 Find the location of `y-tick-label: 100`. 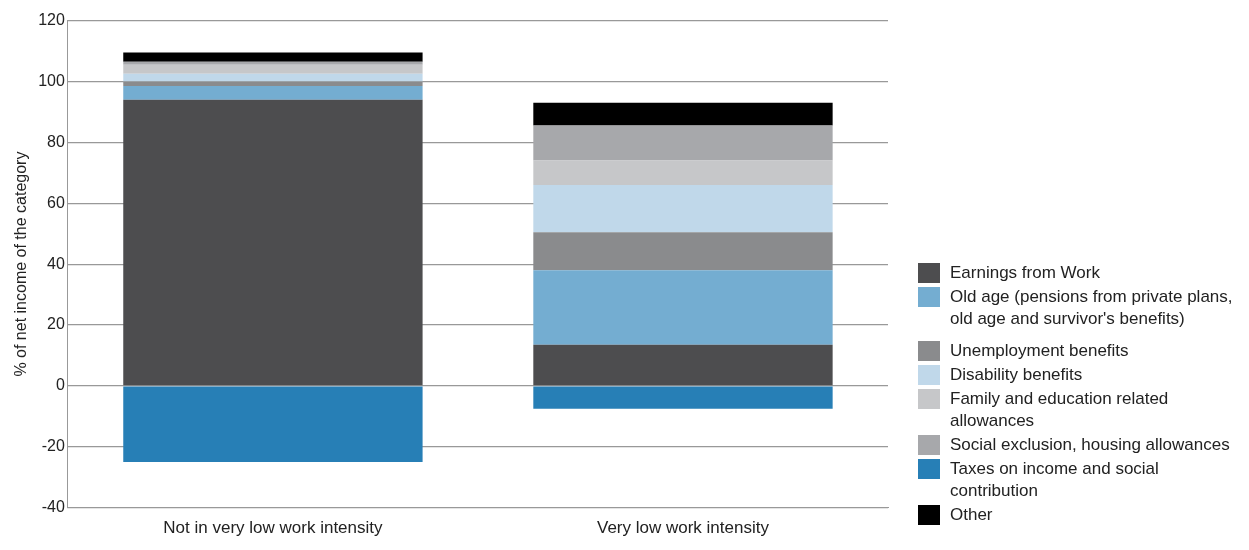

y-tick-label: 100 is located at coordinates (51, 80).